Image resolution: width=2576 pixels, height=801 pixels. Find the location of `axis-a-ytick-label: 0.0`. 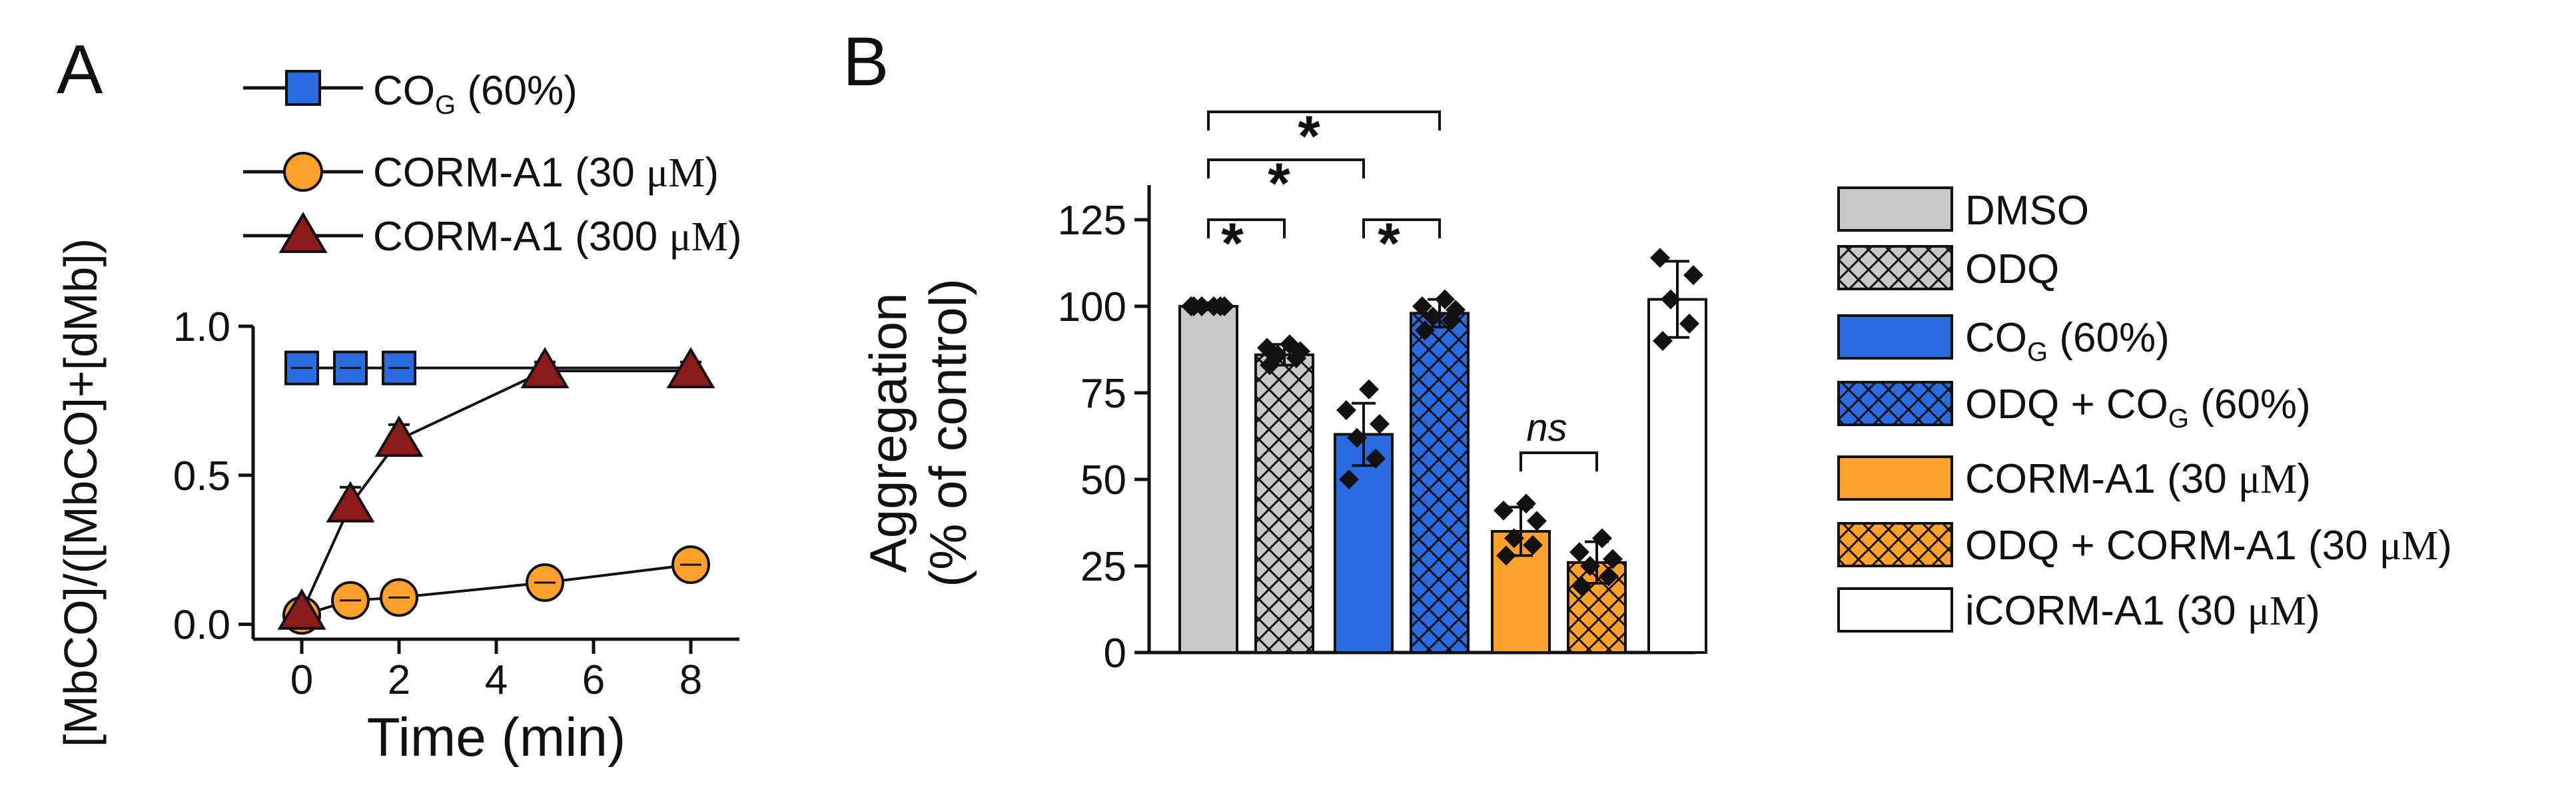

axis-a-ytick-label: 0.0 is located at coordinates (202, 626).